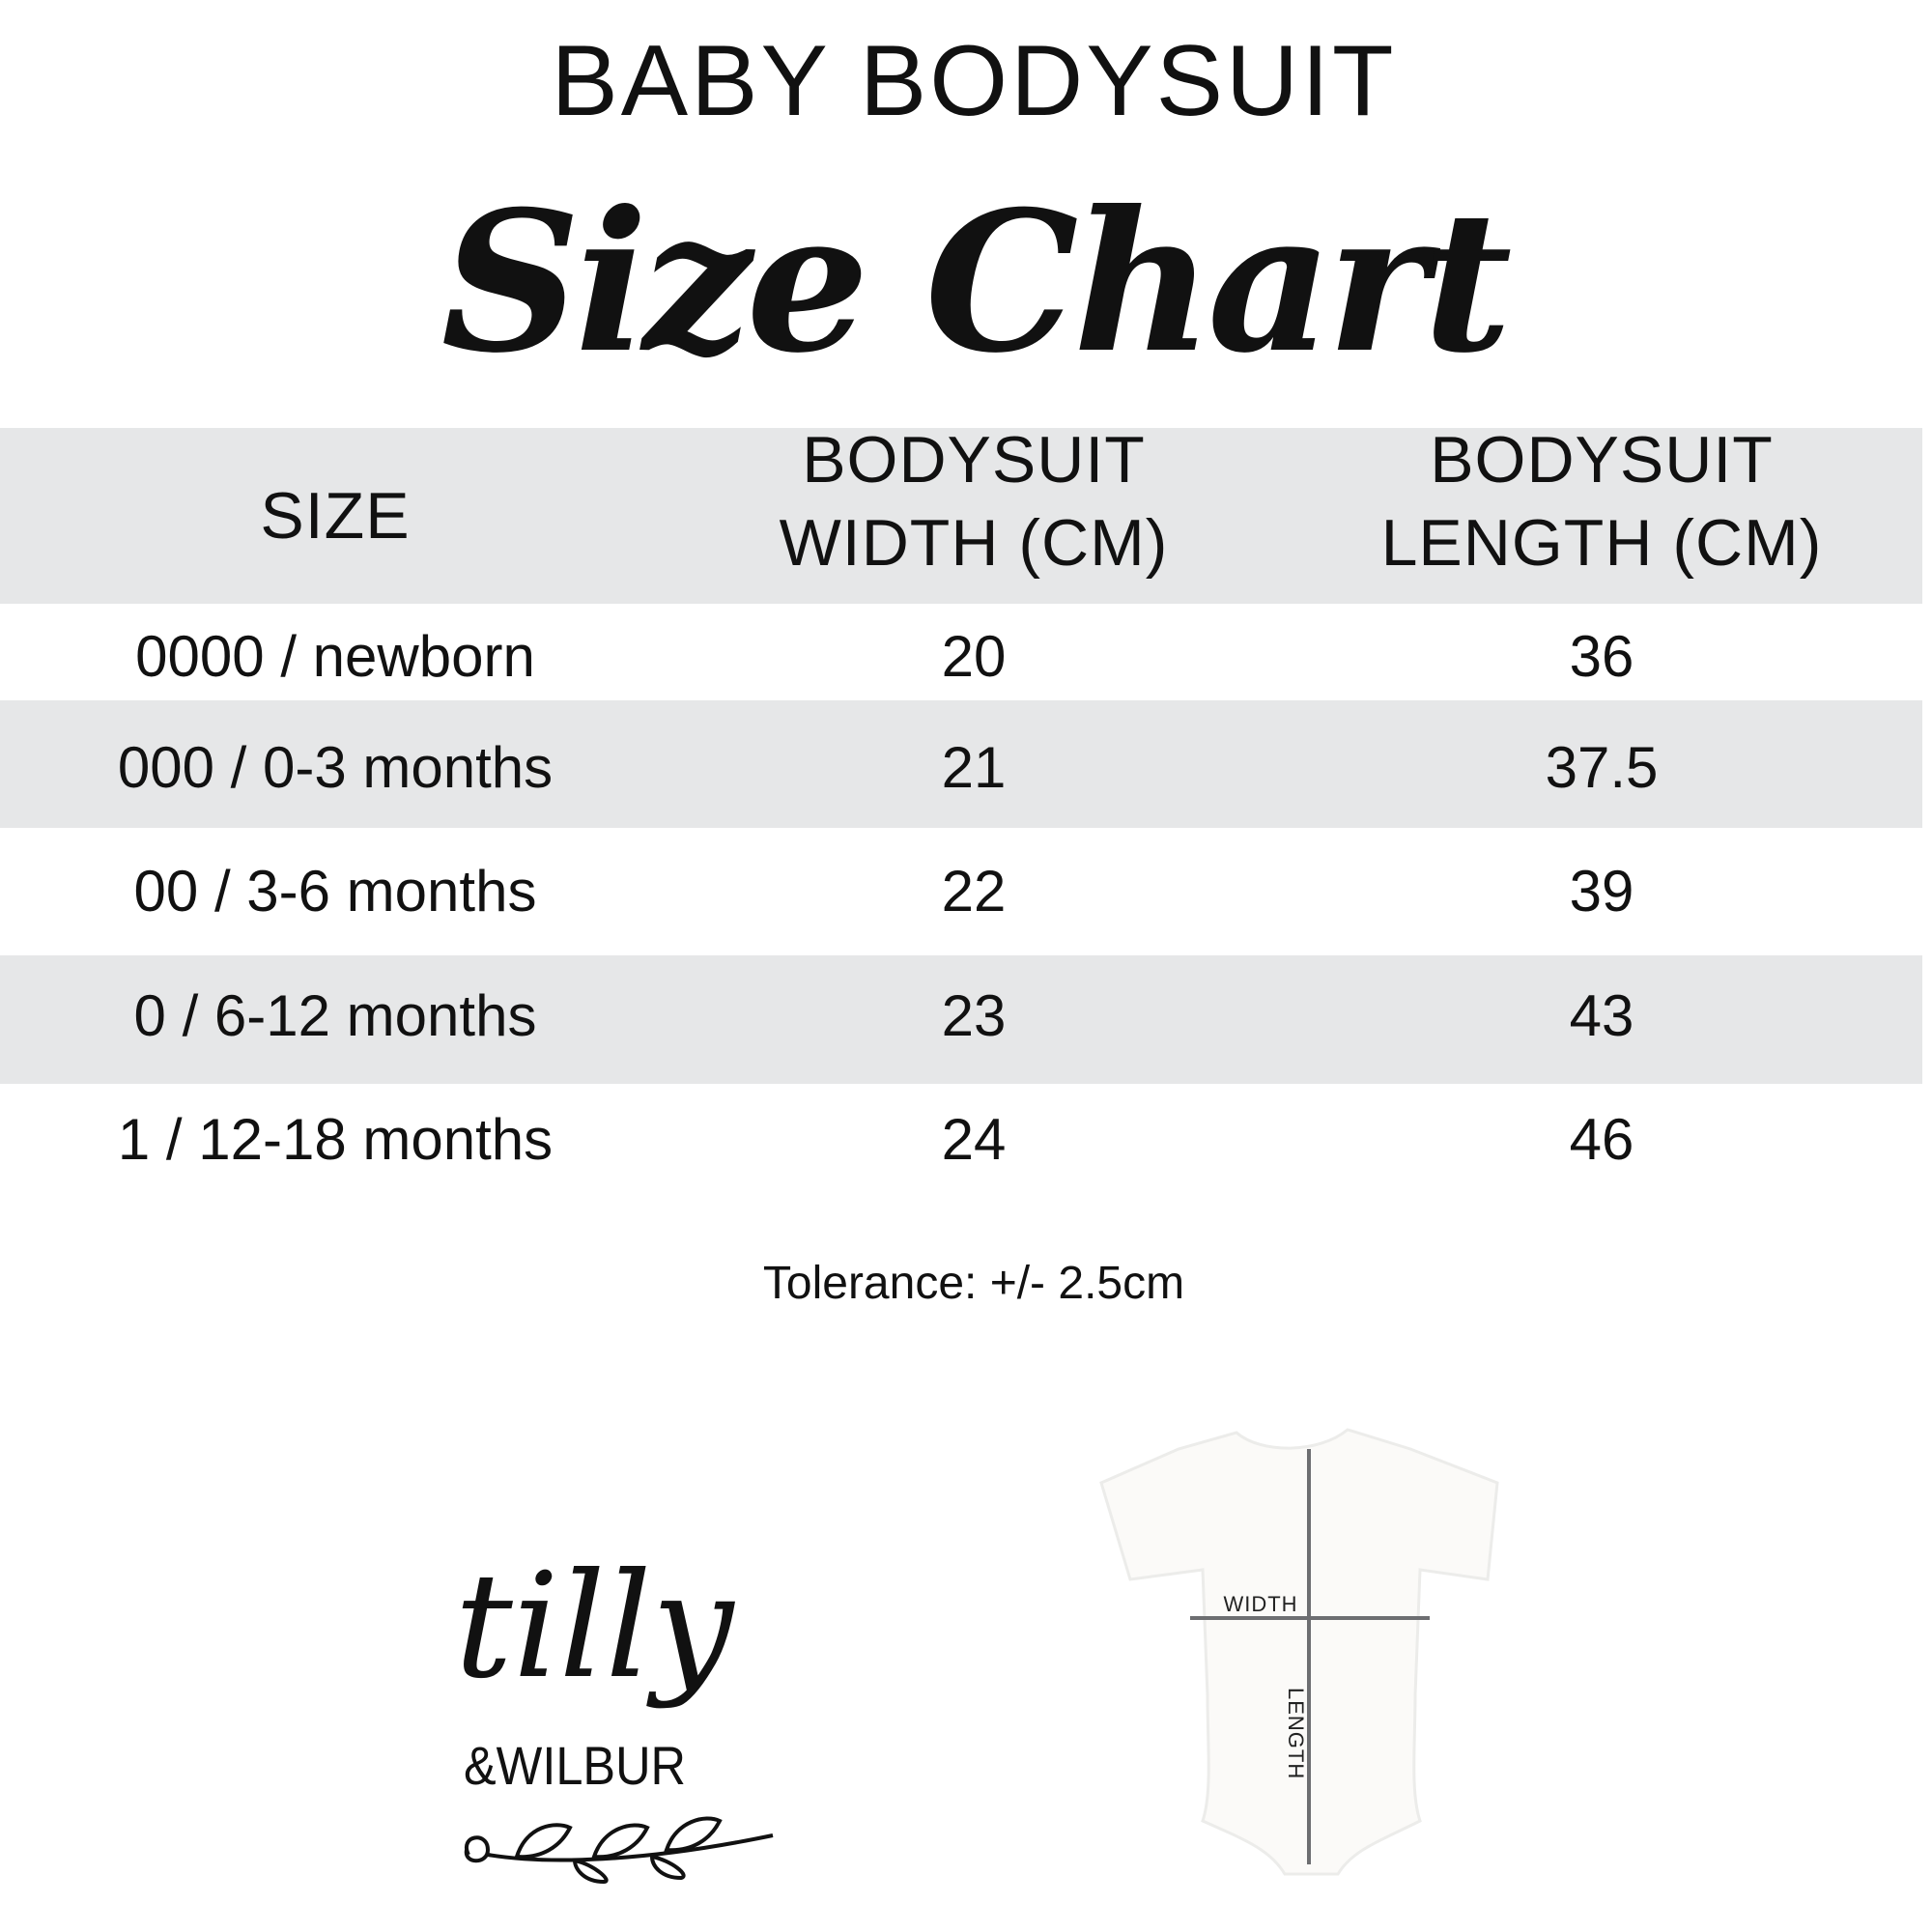 The width and height of the screenshot is (1932, 1932). I want to click on width-cell: 24, so click(974, 1139).